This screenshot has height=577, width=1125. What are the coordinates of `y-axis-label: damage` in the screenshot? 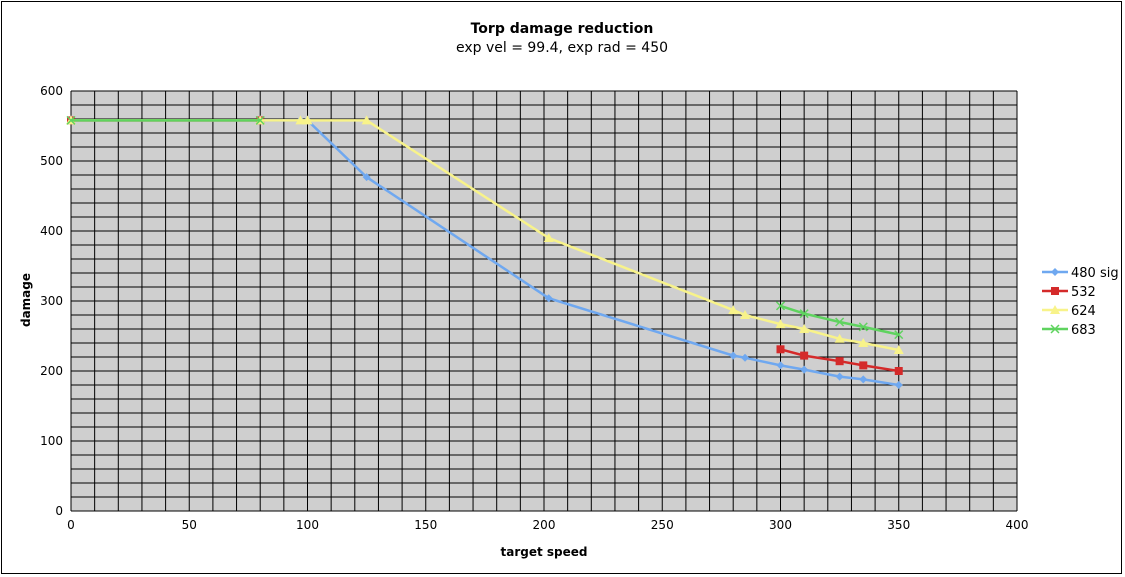 It's located at (26, 300).